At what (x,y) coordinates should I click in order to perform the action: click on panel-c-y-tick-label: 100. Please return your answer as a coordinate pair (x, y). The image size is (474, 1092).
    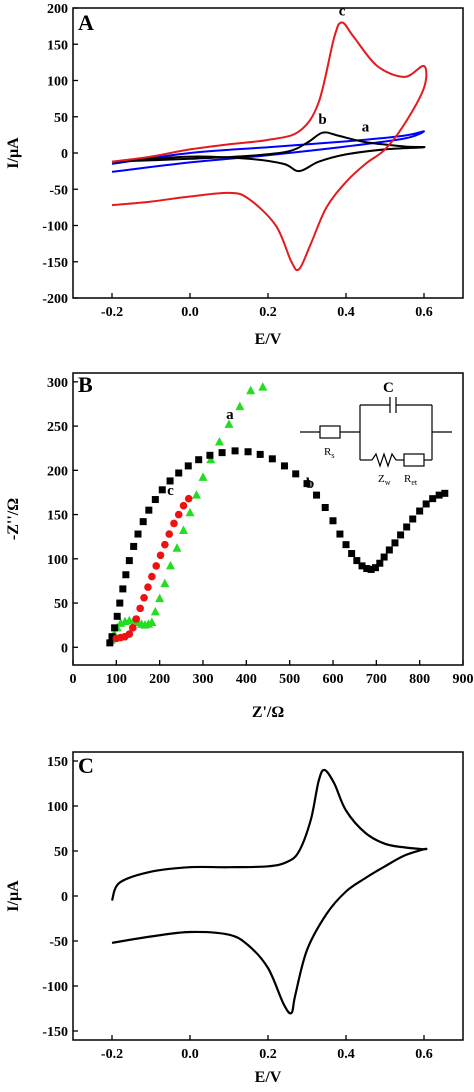
    Looking at the image, I should click on (57, 807).